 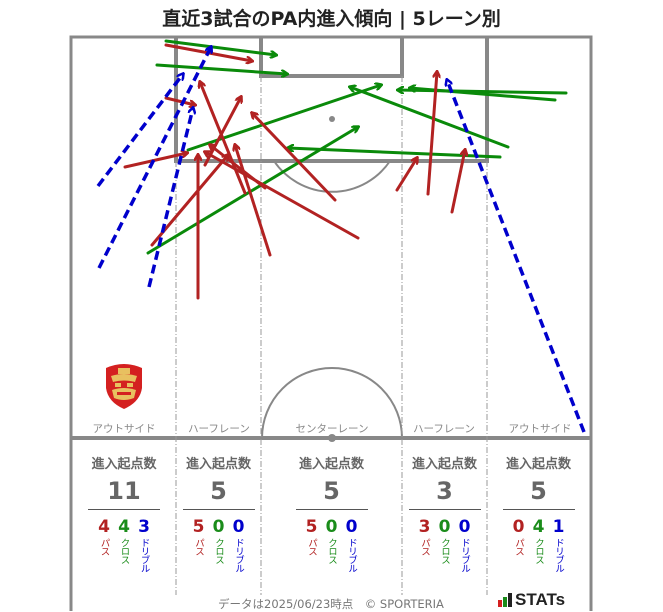 I want to click on pass-count: 0, so click(x=518, y=527).